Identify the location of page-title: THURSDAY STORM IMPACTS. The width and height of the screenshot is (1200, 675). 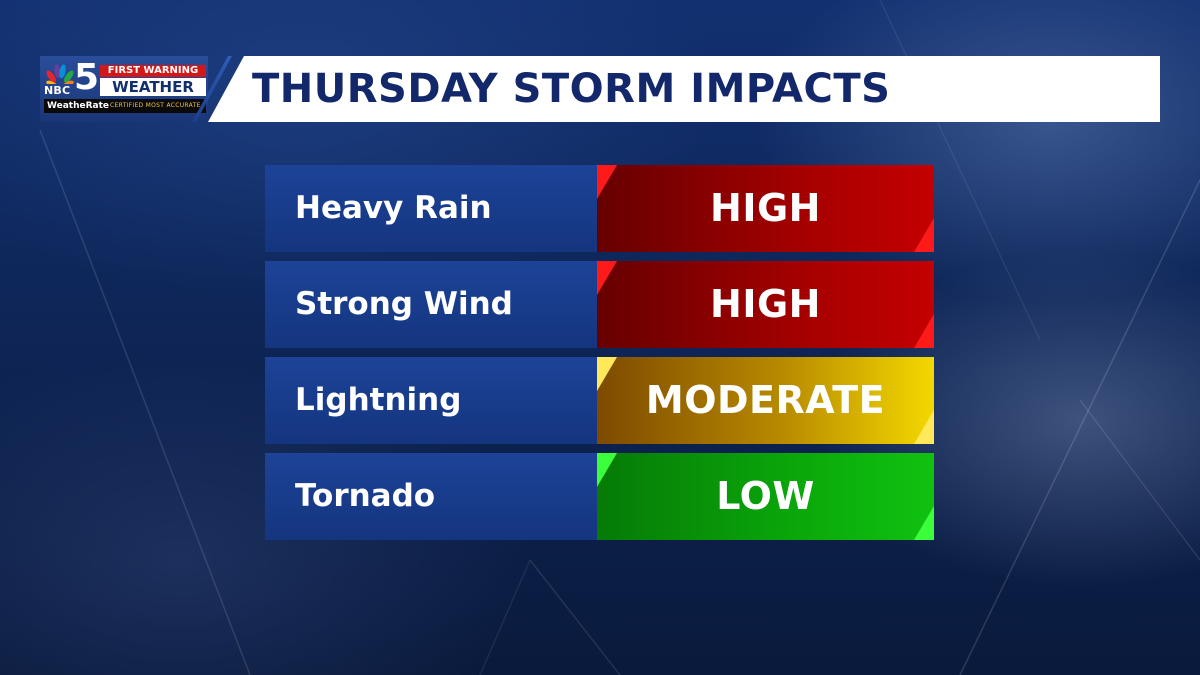
(571, 89).